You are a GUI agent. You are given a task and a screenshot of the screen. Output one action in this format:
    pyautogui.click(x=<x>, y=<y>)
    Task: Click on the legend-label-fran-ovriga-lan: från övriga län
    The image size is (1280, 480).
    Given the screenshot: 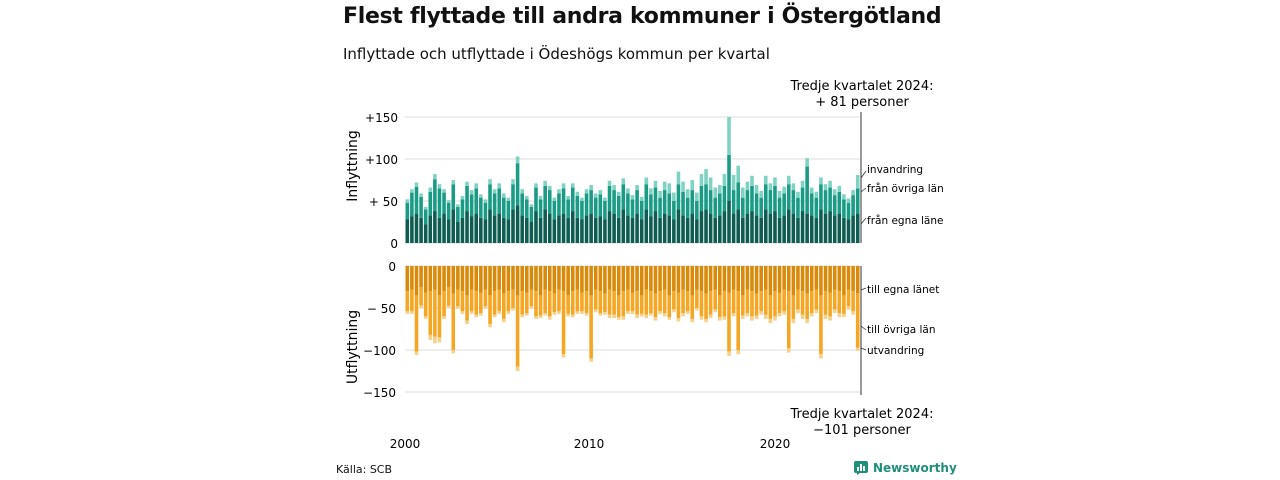 What is the action you would take?
    pyautogui.click(x=905, y=188)
    